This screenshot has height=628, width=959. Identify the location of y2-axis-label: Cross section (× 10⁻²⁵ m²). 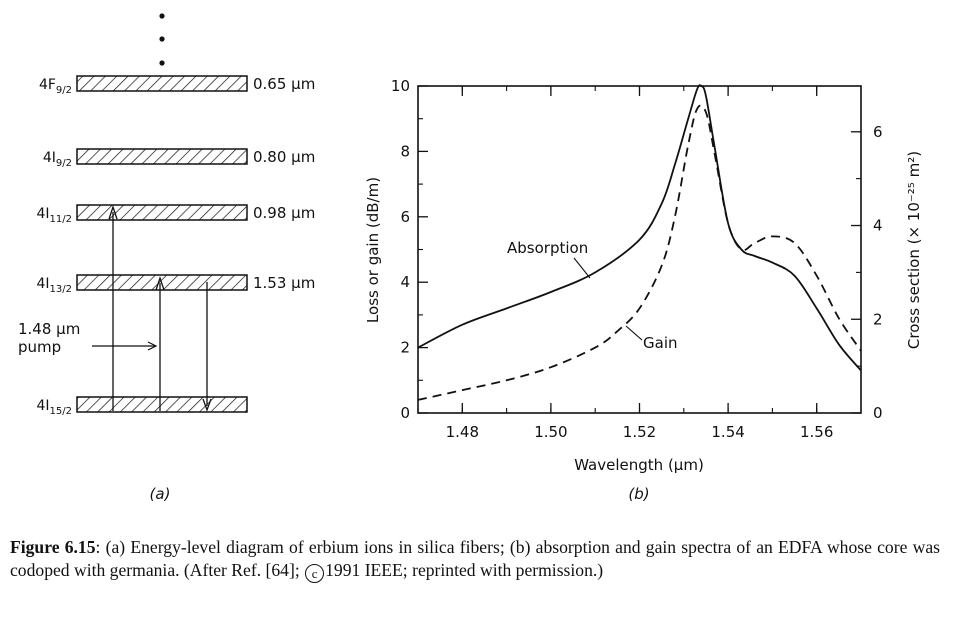
(914, 250).